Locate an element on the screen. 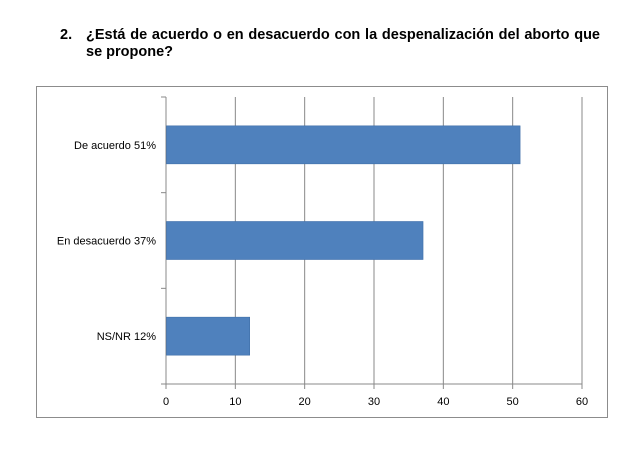 The height and width of the screenshot is (452, 640). x-tick-label: 10 is located at coordinates (235, 402).